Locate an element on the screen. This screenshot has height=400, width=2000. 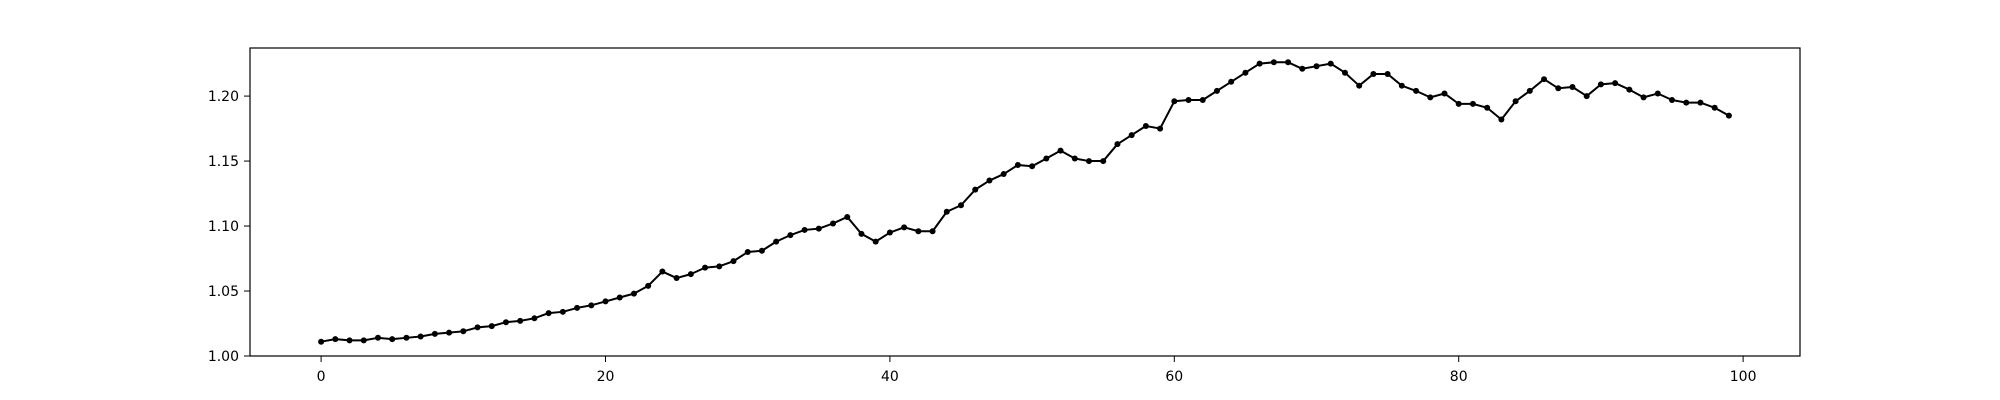
y-tick-label: 1.10 is located at coordinates (223, 227).